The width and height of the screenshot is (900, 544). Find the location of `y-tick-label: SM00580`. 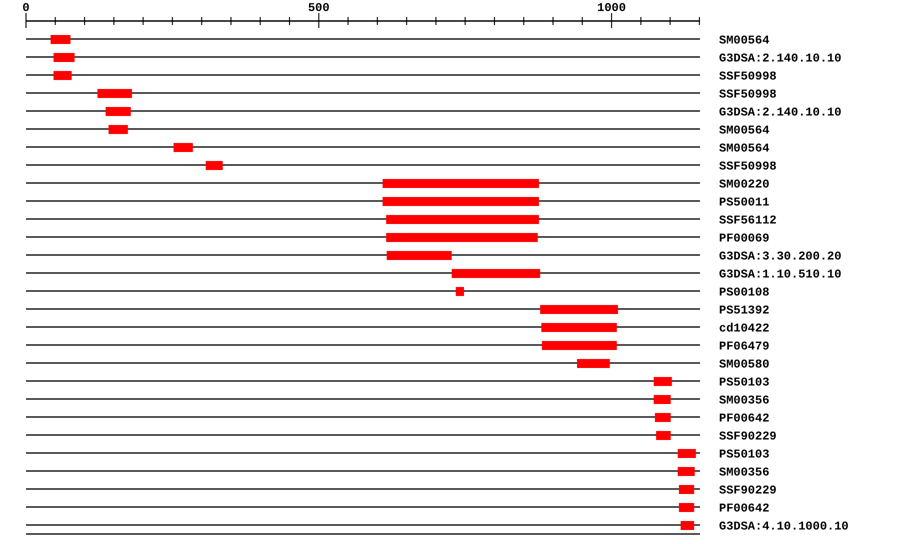

y-tick-label: SM00580 is located at coordinates (744, 364).